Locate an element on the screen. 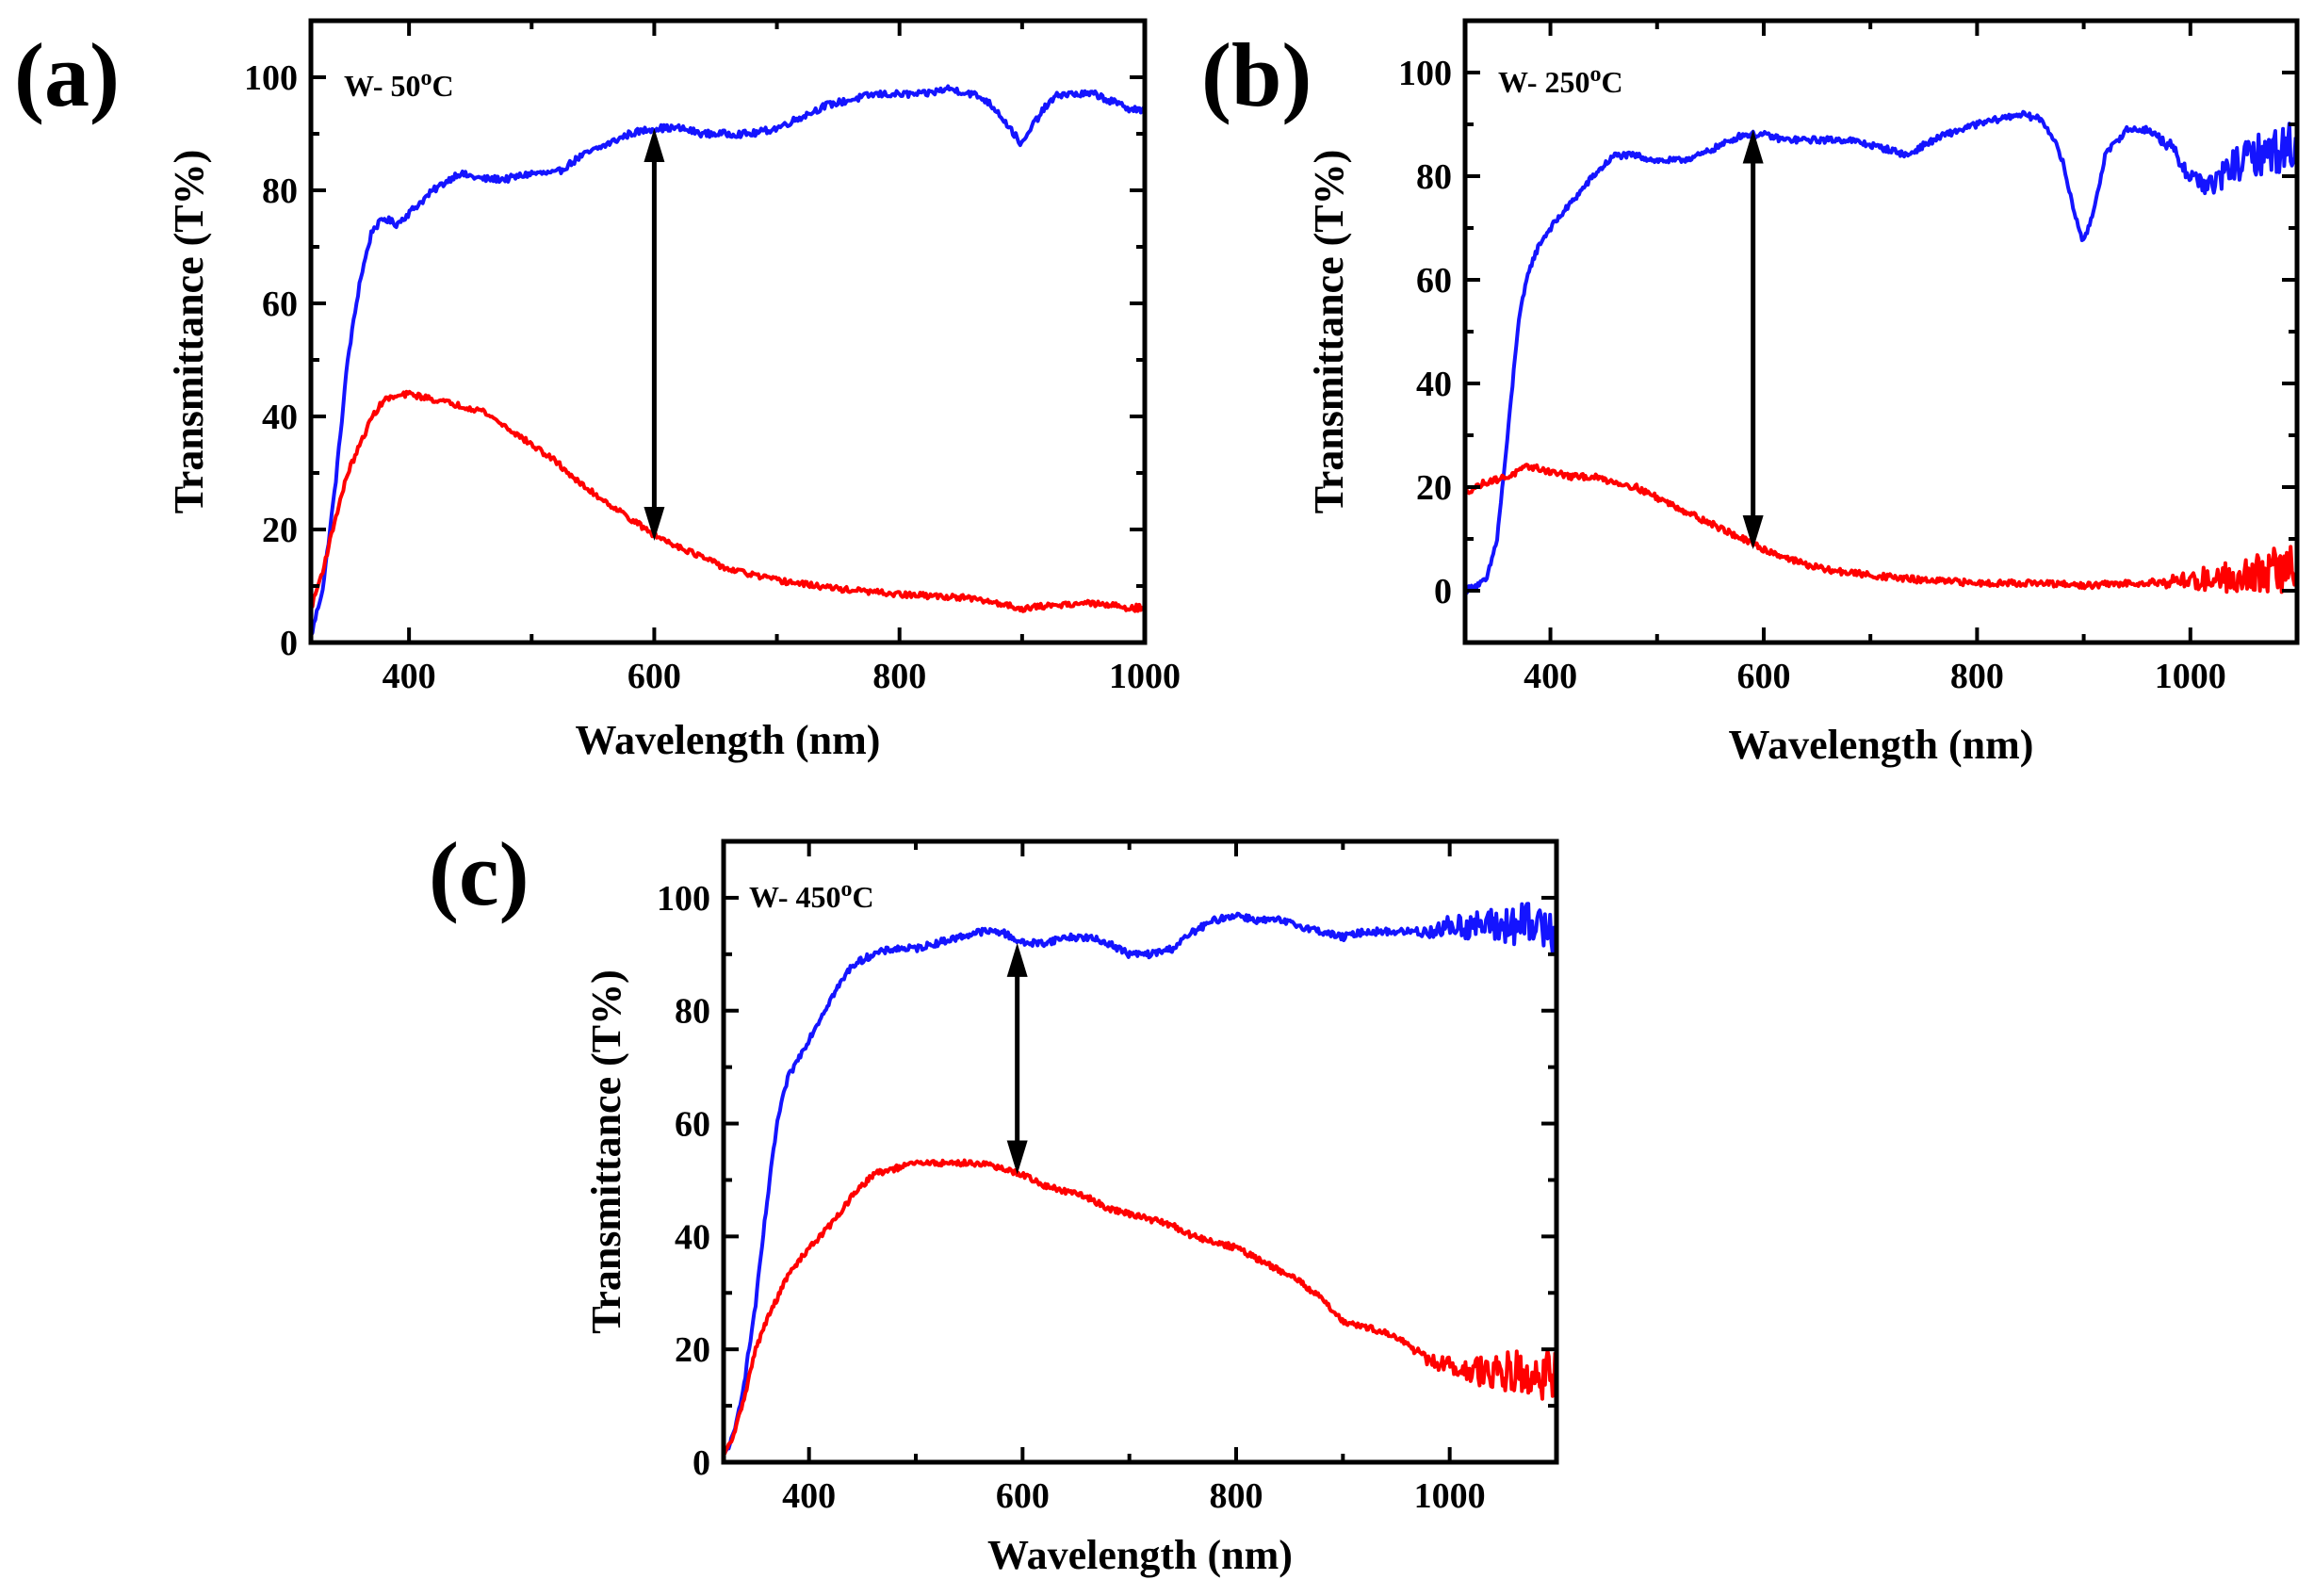  sample-label-prefix: W- 250 is located at coordinates (1543, 82).